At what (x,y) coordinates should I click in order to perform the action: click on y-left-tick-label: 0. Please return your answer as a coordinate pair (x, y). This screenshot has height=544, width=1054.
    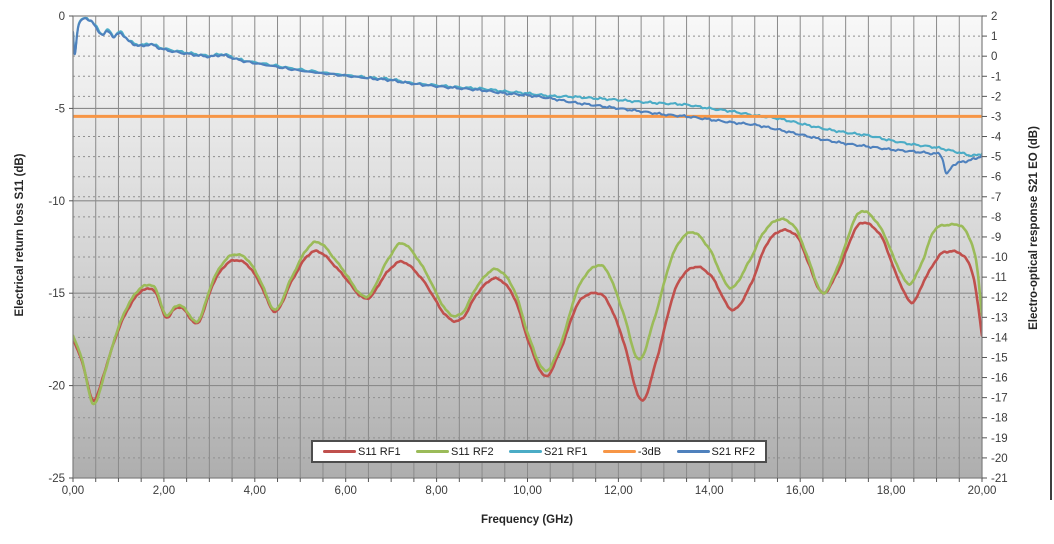
    Looking at the image, I should click on (62, 17).